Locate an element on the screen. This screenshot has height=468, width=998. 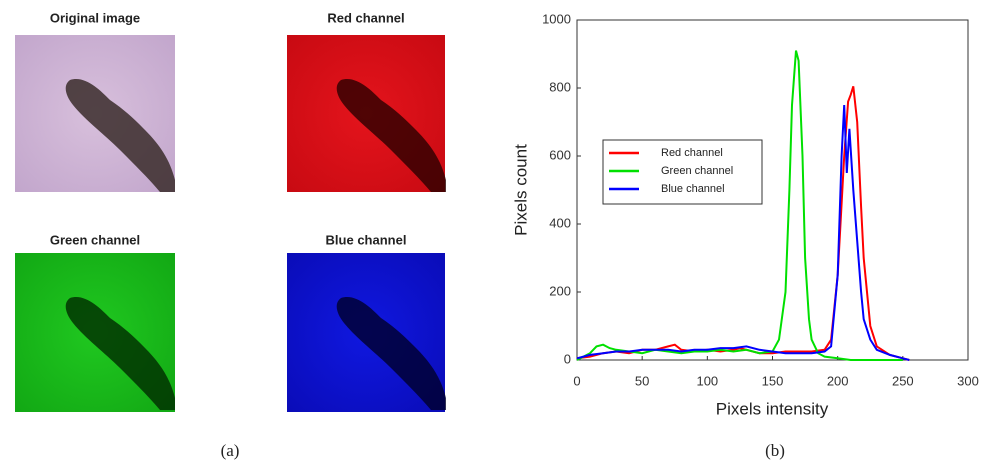
panel-title: Red channel is located at coordinates (365, 17).